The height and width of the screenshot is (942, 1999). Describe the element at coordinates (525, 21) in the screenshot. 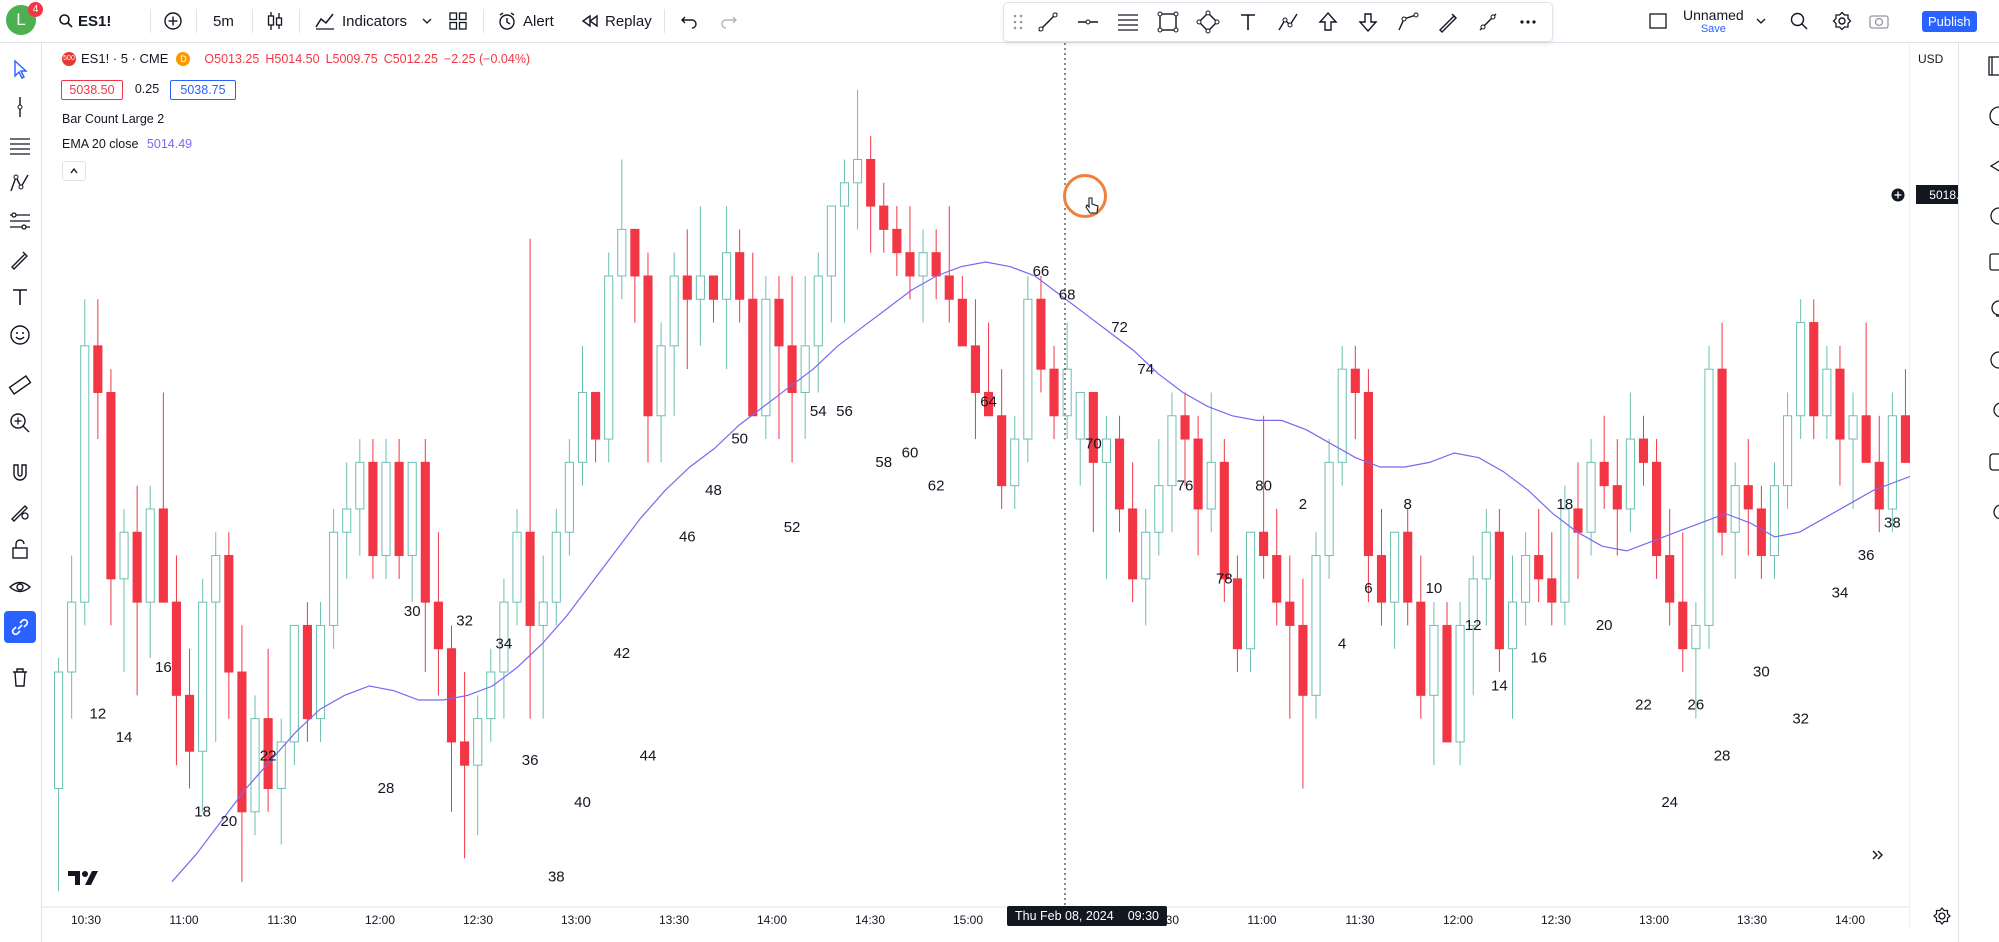

I see `alert-button: Alert` at that location.